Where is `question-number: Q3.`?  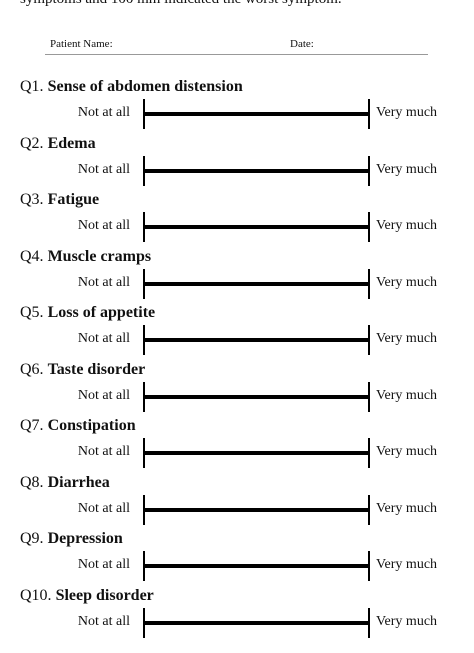
question-number: Q3. is located at coordinates (32, 199).